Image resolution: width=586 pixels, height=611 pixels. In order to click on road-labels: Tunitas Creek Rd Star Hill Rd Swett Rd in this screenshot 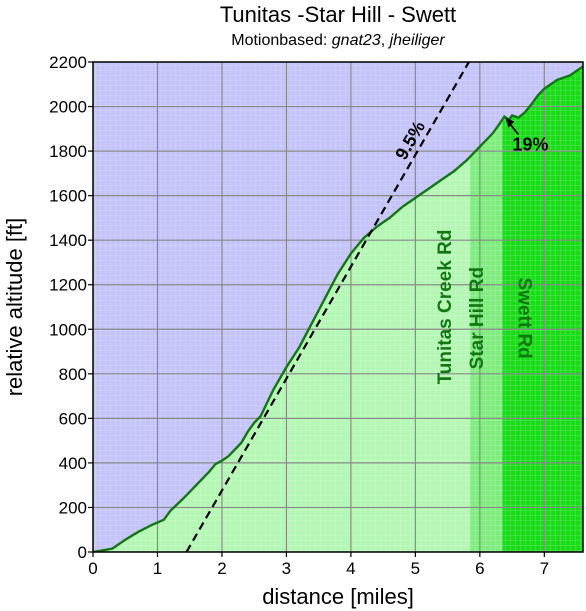, I will do `click(485, 307)`.